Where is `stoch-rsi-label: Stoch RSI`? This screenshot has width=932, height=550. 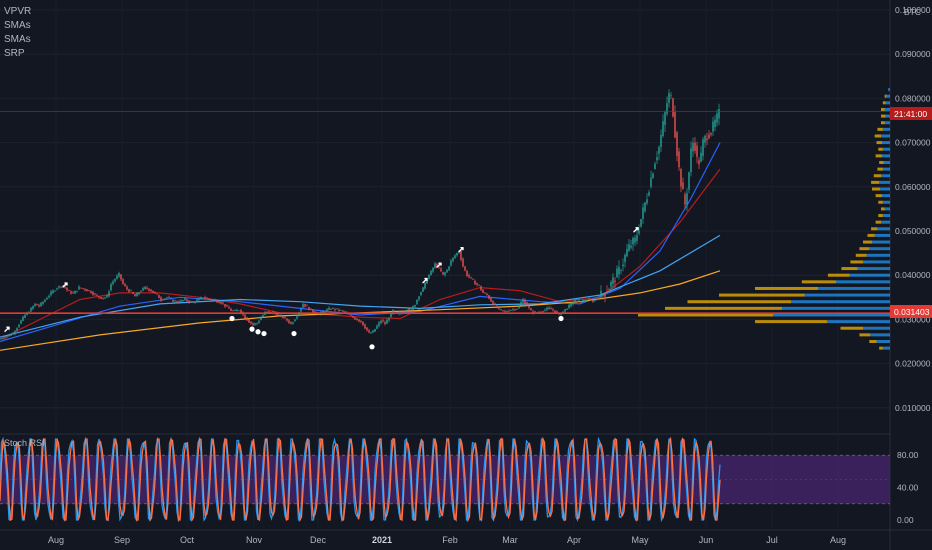
stoch-rsi-label: Stoch RSI is located at coordinates (24, 443).